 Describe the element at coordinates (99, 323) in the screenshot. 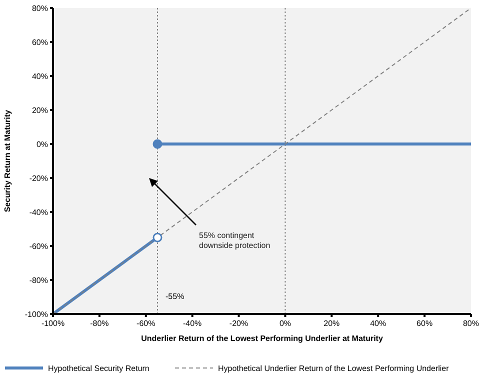

I see `x-tick-label: -80%` at that location.